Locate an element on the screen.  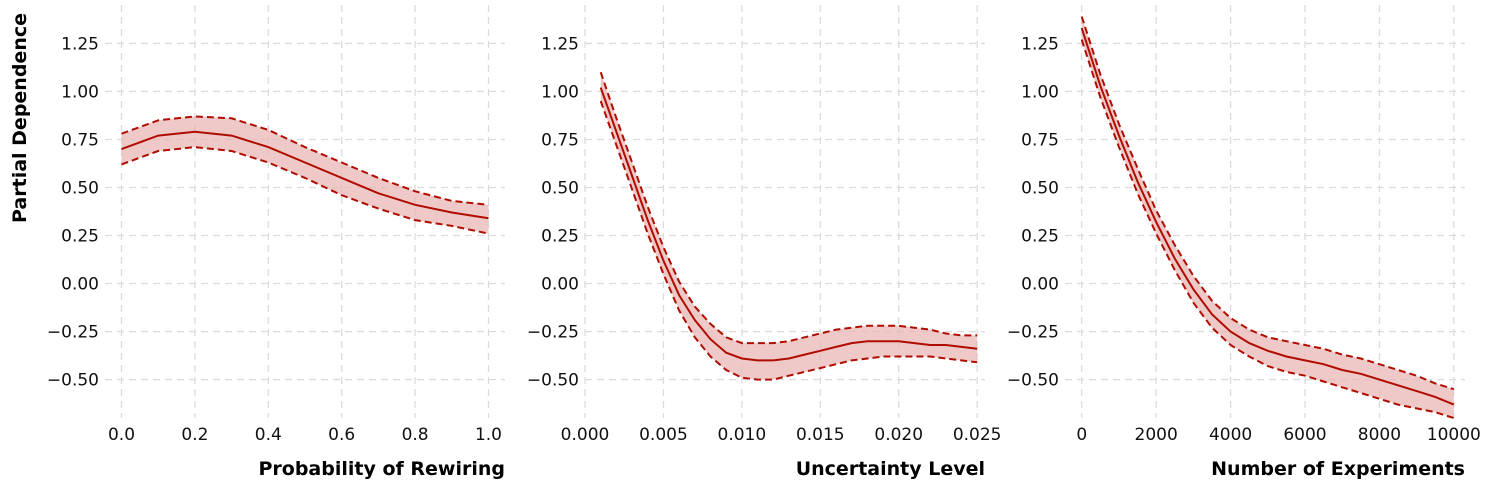
x-tick-label: 4000 is located at coordinates (1230, 435).